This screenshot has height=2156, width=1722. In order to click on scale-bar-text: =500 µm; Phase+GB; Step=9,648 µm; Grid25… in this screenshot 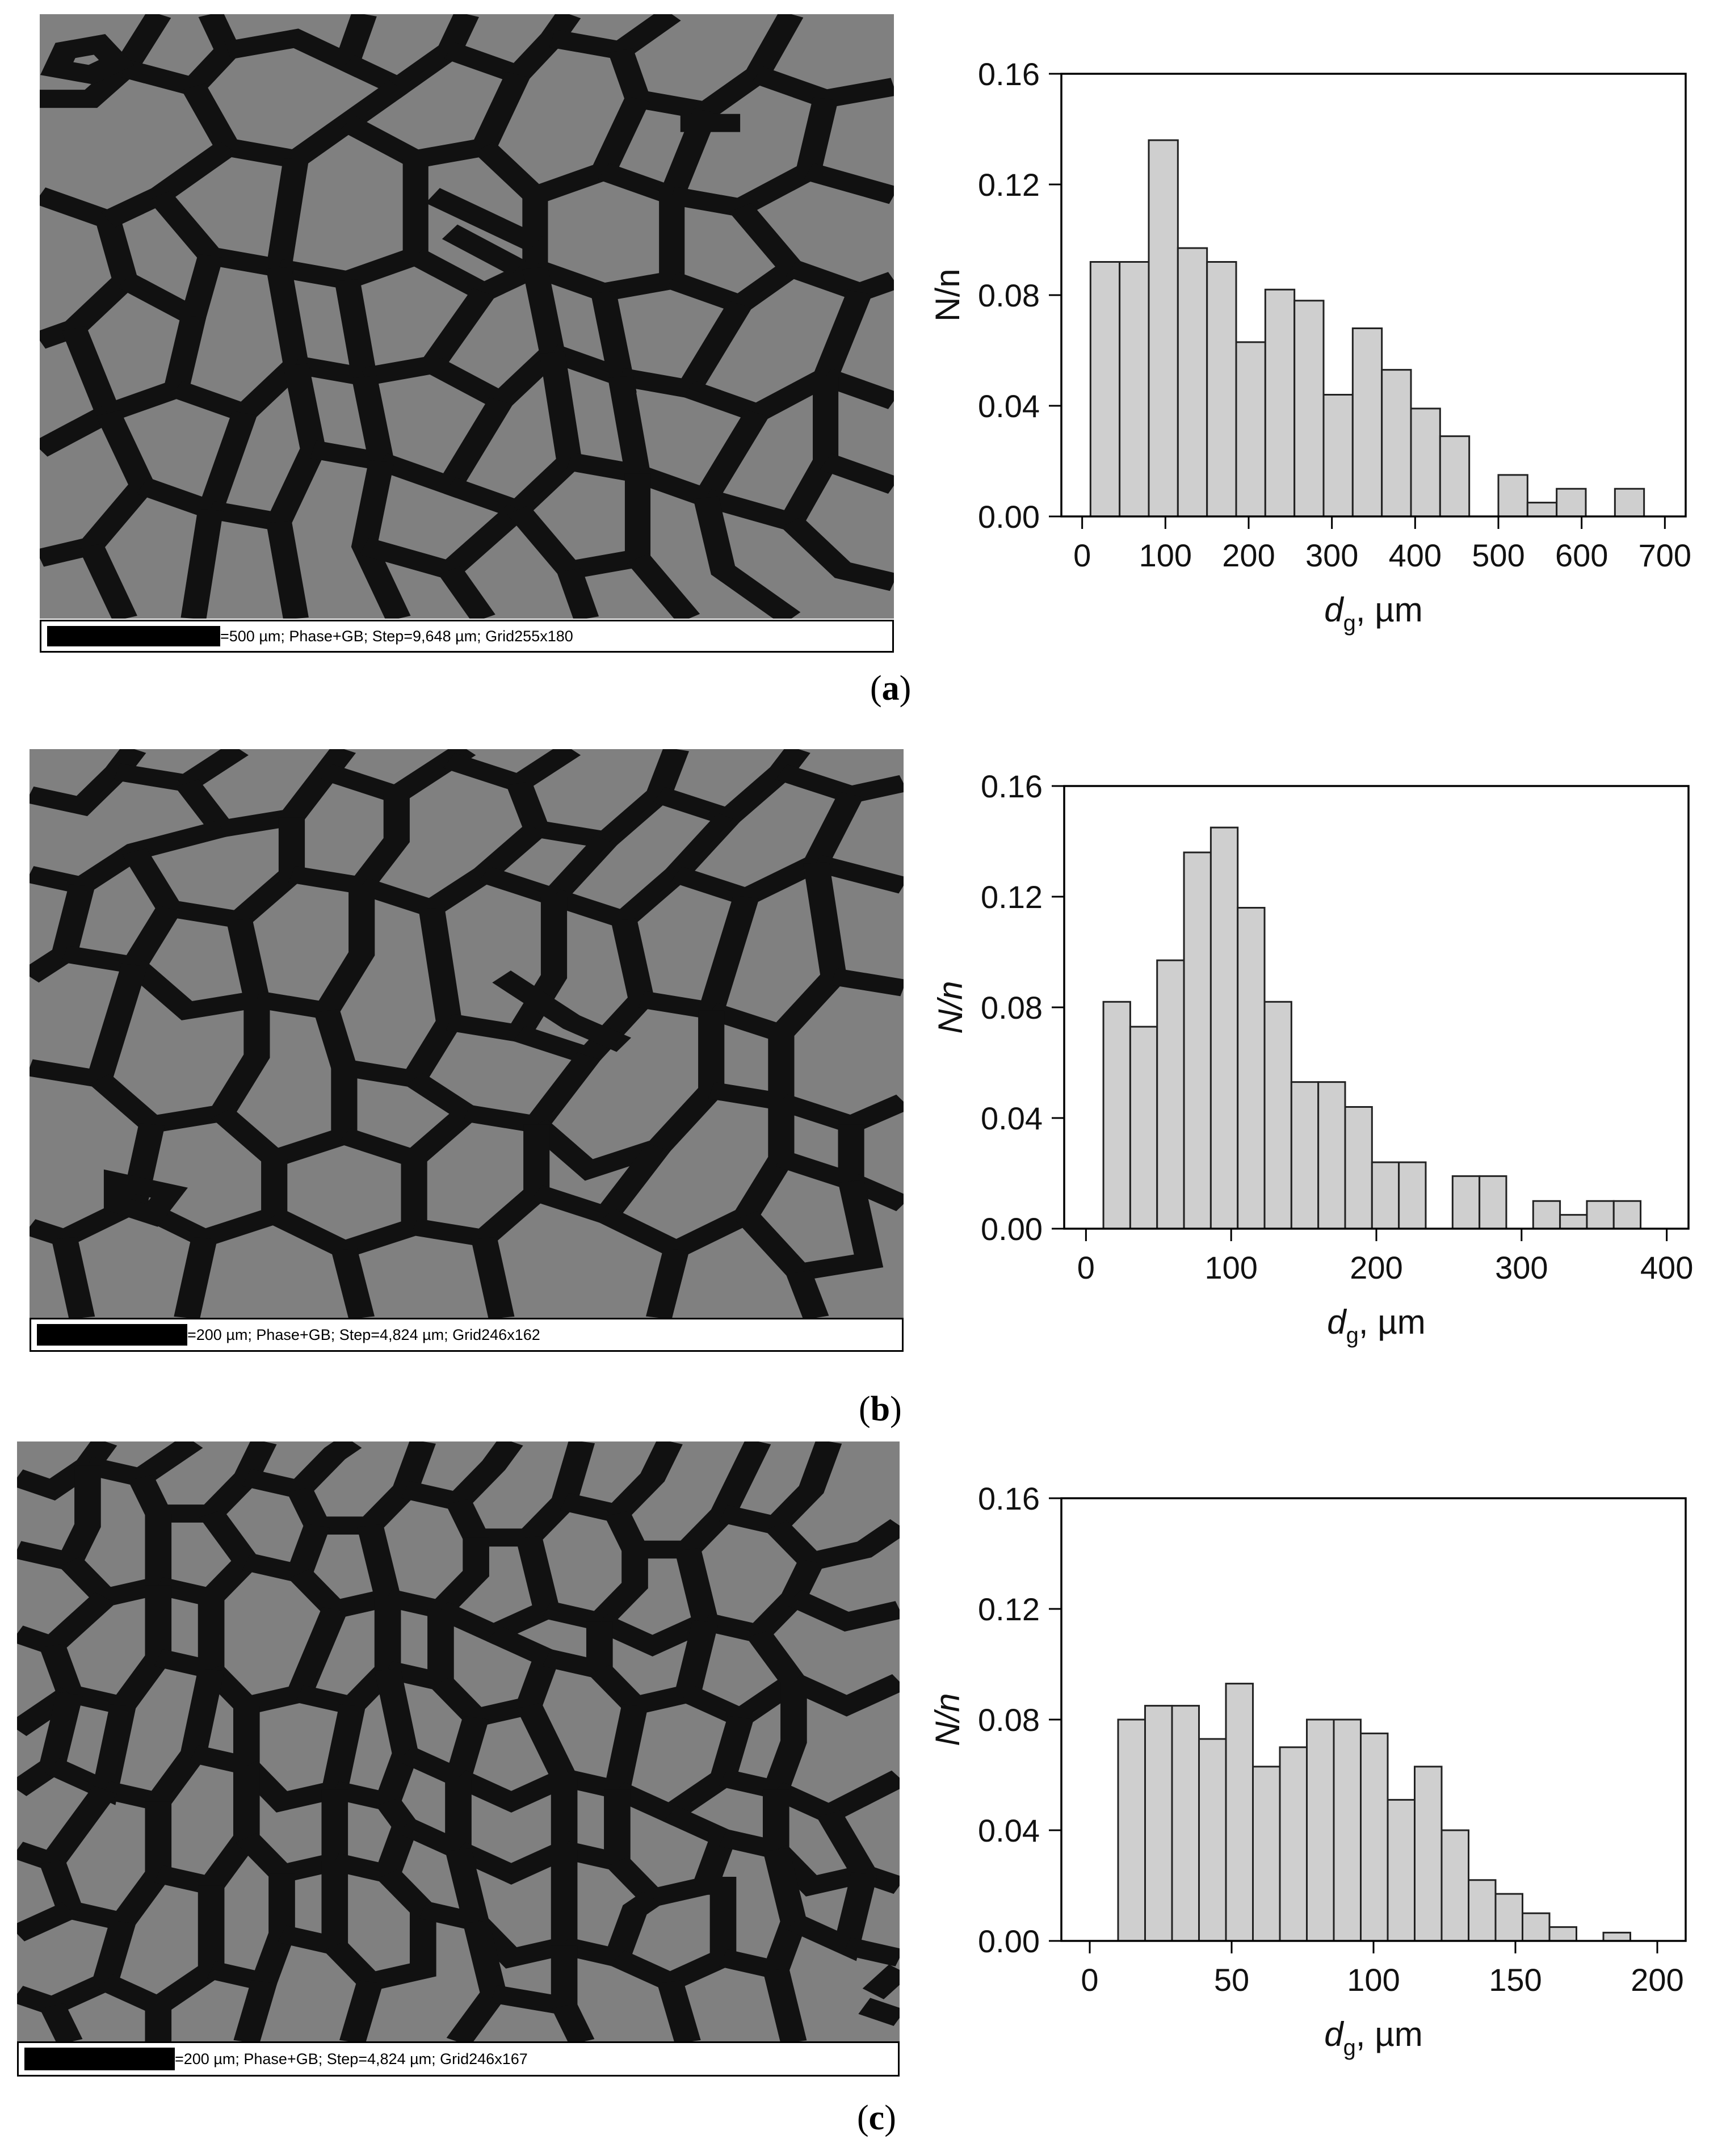, I will do `click(396, 636)`.